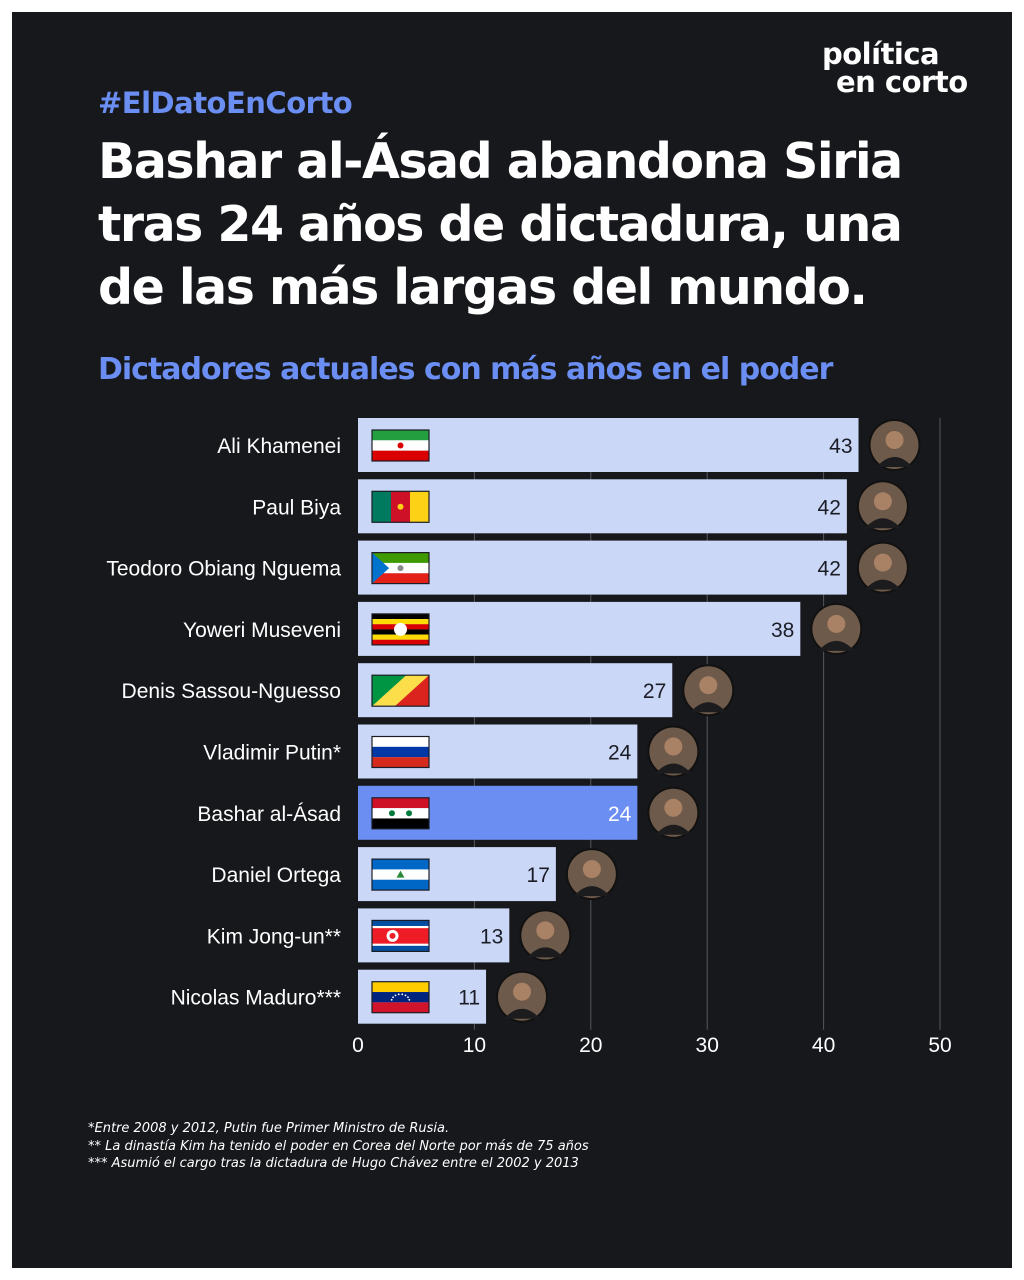 Image resolution: width=1024 pixels, height=1280 pixels. Describe the element at coordinates (451, 751) in the screenshot. I see `row-vladimir-putin: Vladimir Putin* 24` at that location.